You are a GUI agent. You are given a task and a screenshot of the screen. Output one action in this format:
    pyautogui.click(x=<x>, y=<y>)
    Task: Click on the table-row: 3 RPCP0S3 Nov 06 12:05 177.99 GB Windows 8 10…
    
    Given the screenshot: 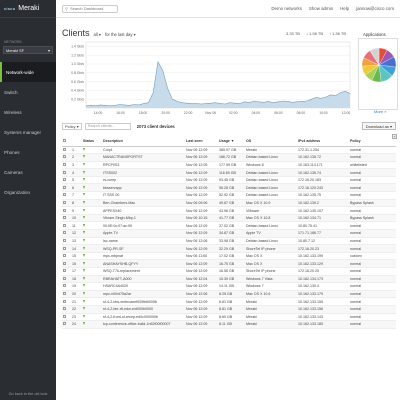 What is the action you would take?
    pyautogui.click(x=229, y=165)
    